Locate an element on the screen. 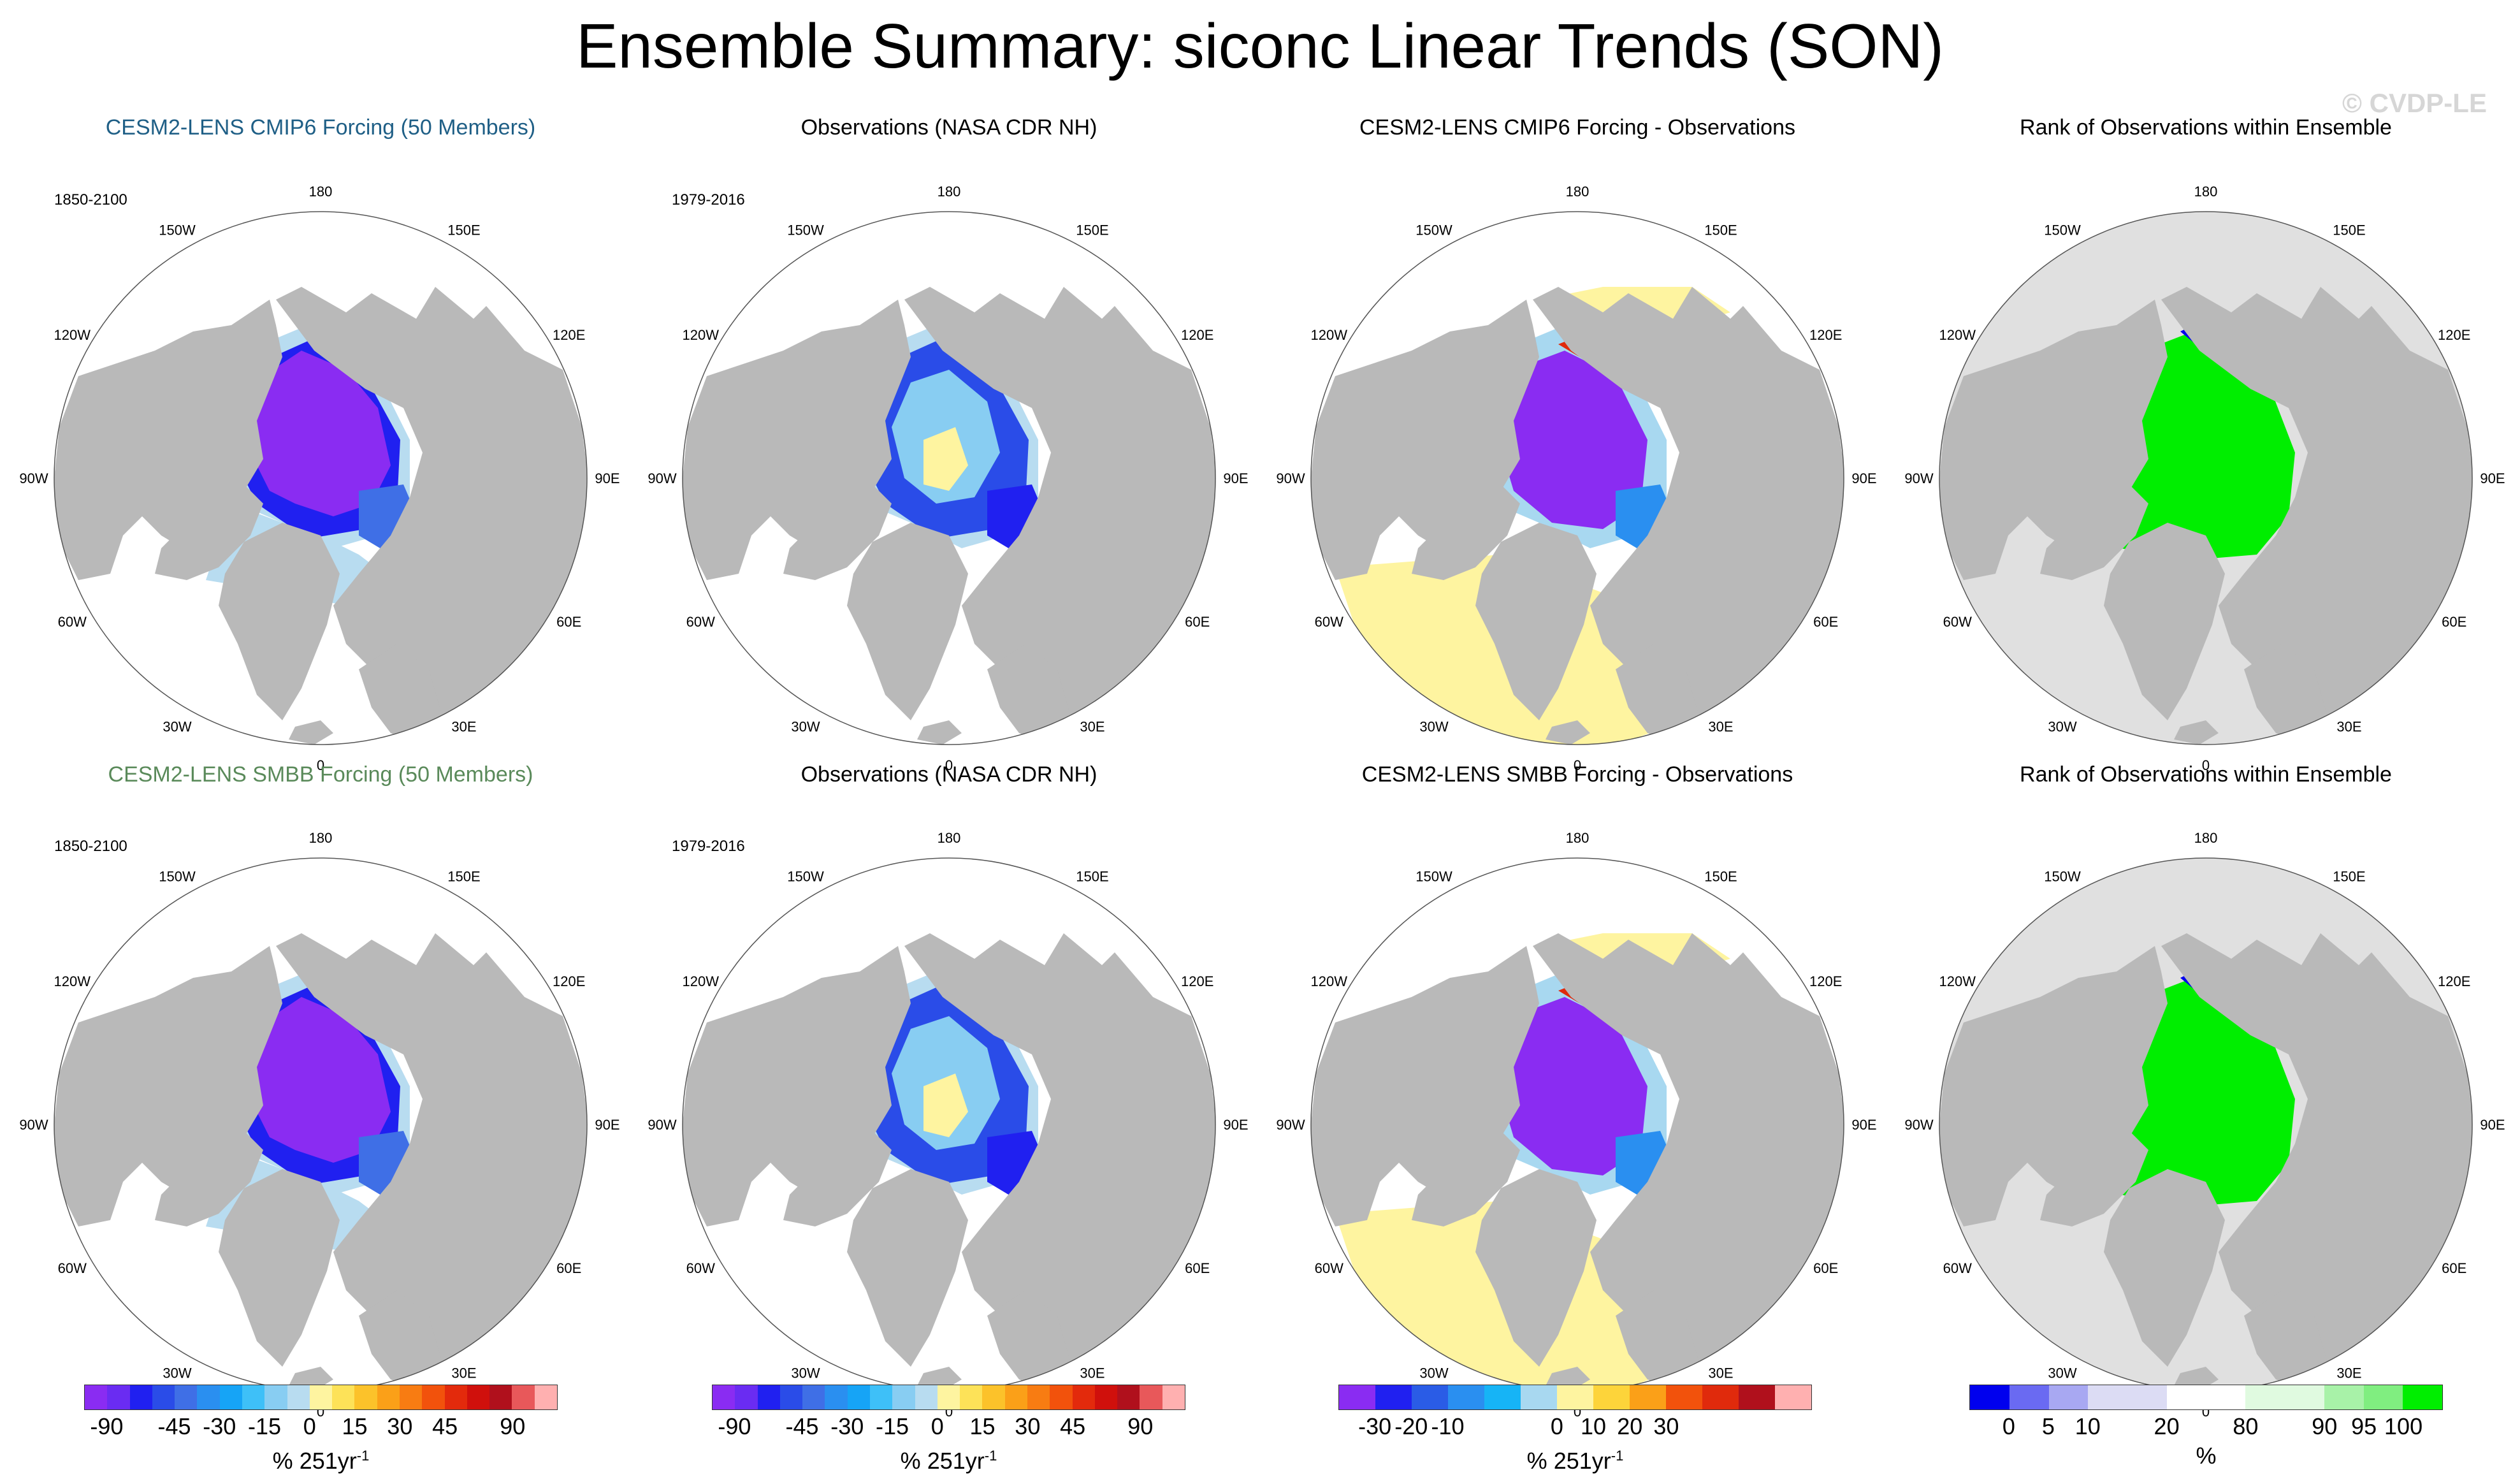 The image size is (2520, 1477). colorbar-tick-label: 15 is located at coordinates (982, 1426).